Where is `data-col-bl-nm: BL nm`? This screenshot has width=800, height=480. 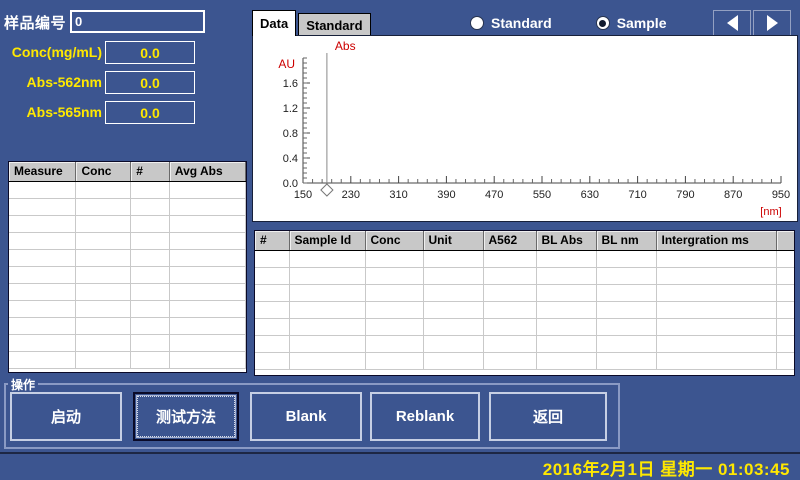
data-col-bl-nm: BL nm is located at coordinates (626, 241).